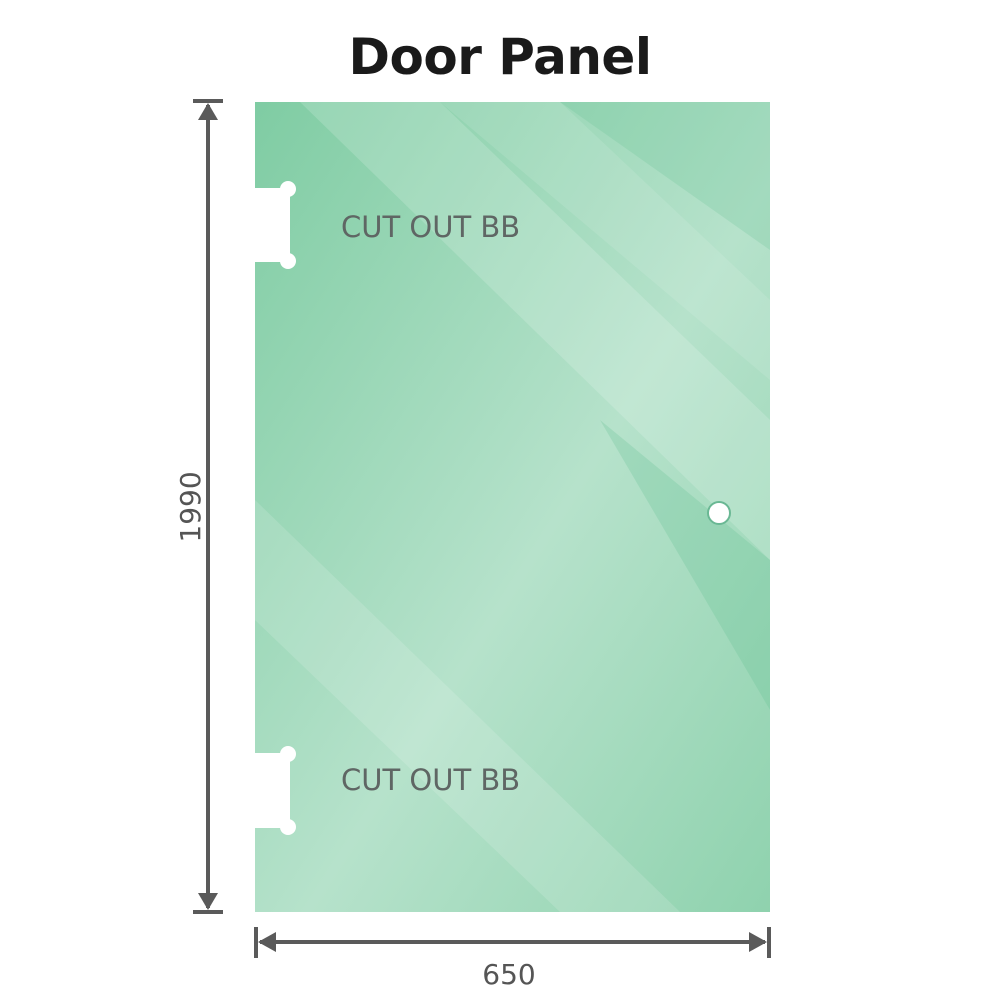 The width and height of the screenshot is (1000, 1000). Describe the element at coordinates (430, 780) in the screenshot. I see `cutout-label-bottom: CUT OUT BB` at that location.